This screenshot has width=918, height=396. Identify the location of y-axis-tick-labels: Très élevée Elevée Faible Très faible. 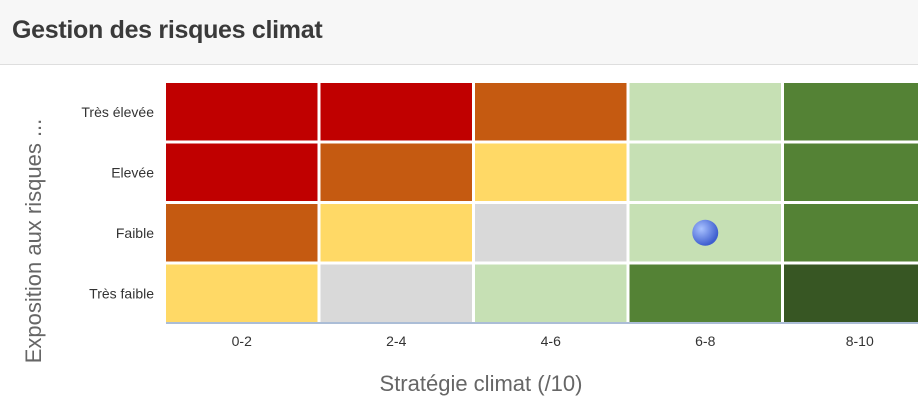
(117, 203).